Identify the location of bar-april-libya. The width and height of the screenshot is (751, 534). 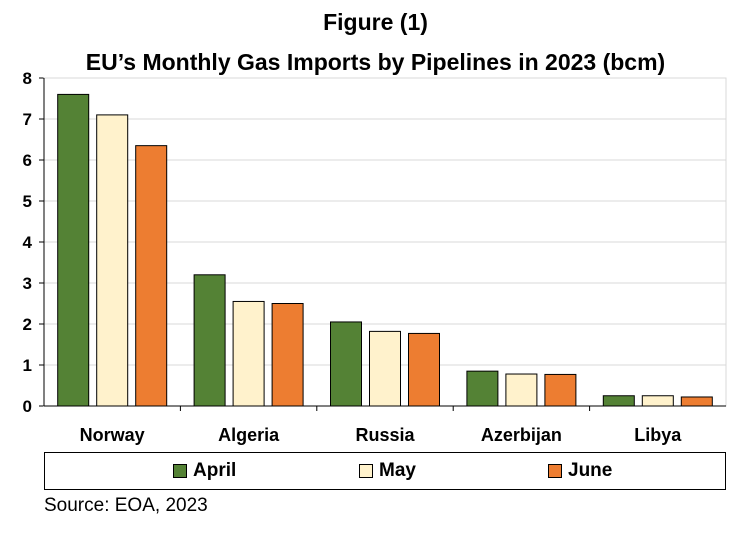
(618, 401).